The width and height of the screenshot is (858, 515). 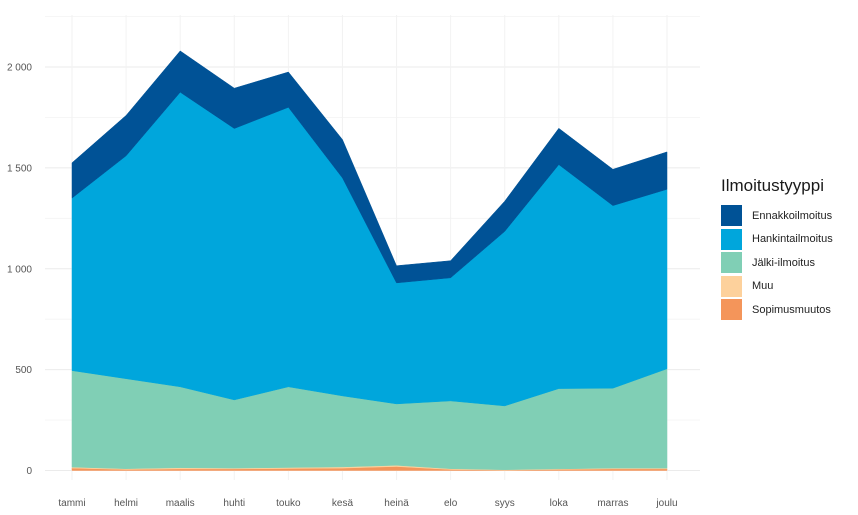 What do you see at coordinates (23, 370) in the screenshot?
I see `y-tick-label: 500` at bounding box center [23, 370].